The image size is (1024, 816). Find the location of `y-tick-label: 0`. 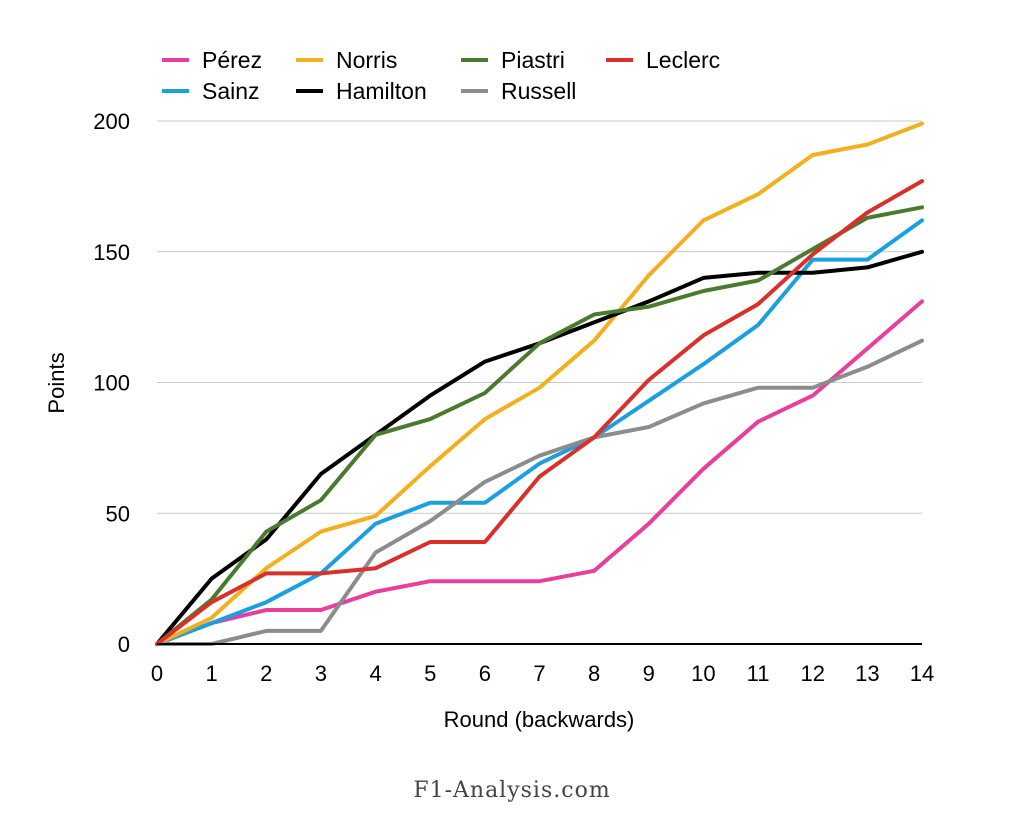

y-tick-label: 0 is located at coordinates (124, 644).